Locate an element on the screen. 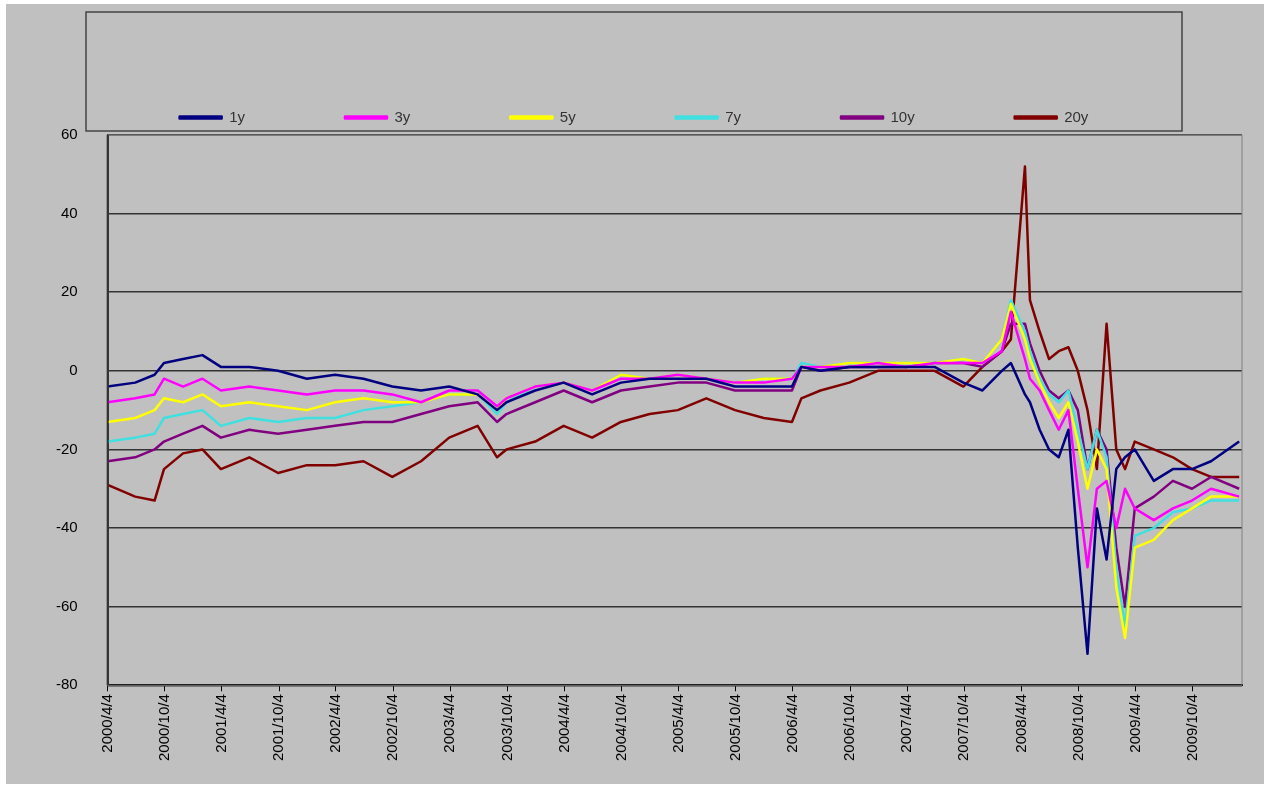 This screenshot has width=1270, height=789. legend-label: 1y is located at coordinates (237, 116).